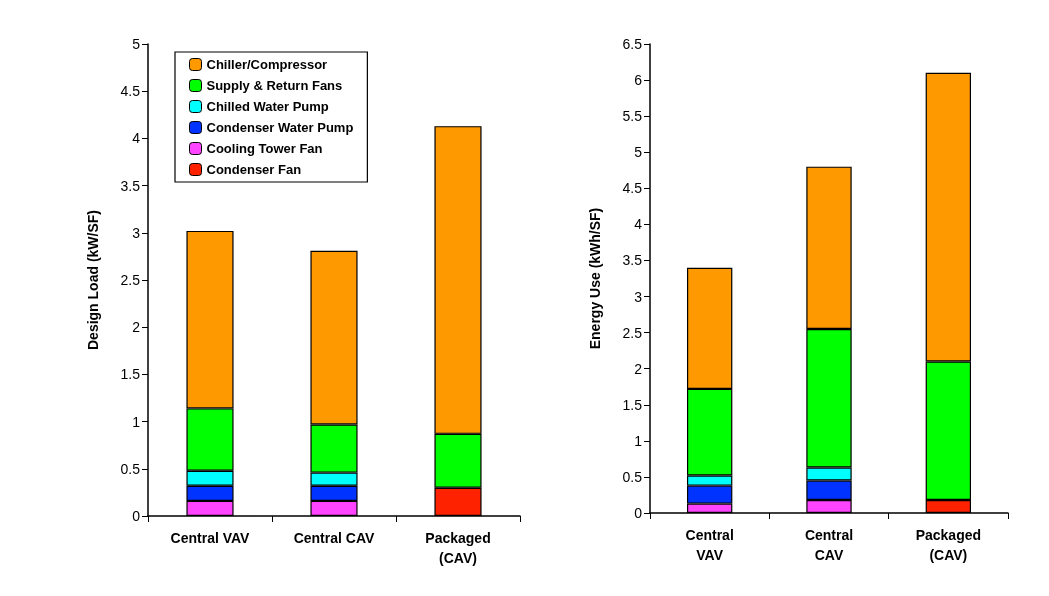 The width and height of the screenshot is (1049, 596). I want to click on legend-label: Cooling Tower Fan, so click(264, 148).